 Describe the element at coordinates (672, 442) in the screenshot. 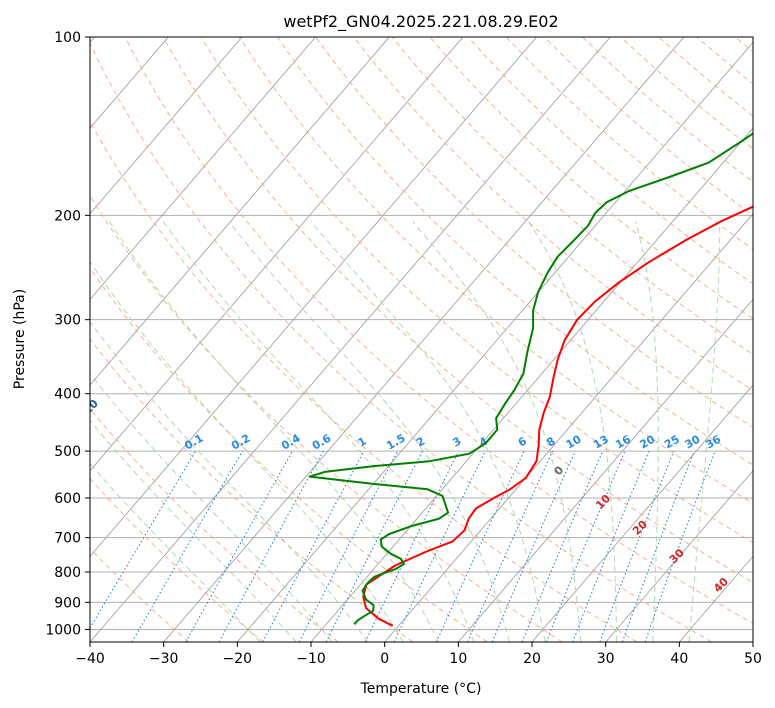

I see `mixing-ratio-label: 25` at that location.